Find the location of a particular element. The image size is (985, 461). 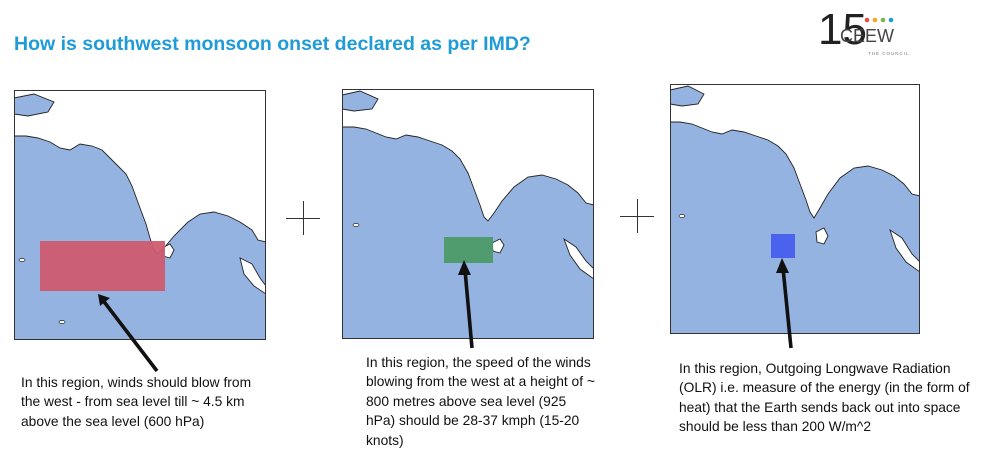

ceew-logo: 15 CEEW THE COUNCIL is located at coordinates (866, 31).